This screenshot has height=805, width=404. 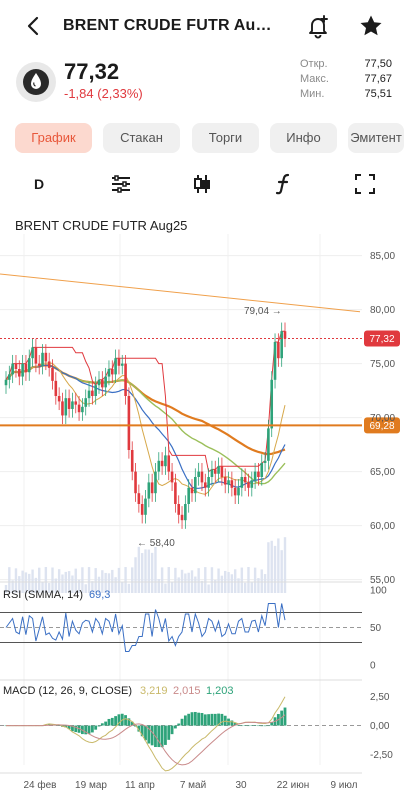 I want to click on favorite-star-icon, so click(x=371, y=26).